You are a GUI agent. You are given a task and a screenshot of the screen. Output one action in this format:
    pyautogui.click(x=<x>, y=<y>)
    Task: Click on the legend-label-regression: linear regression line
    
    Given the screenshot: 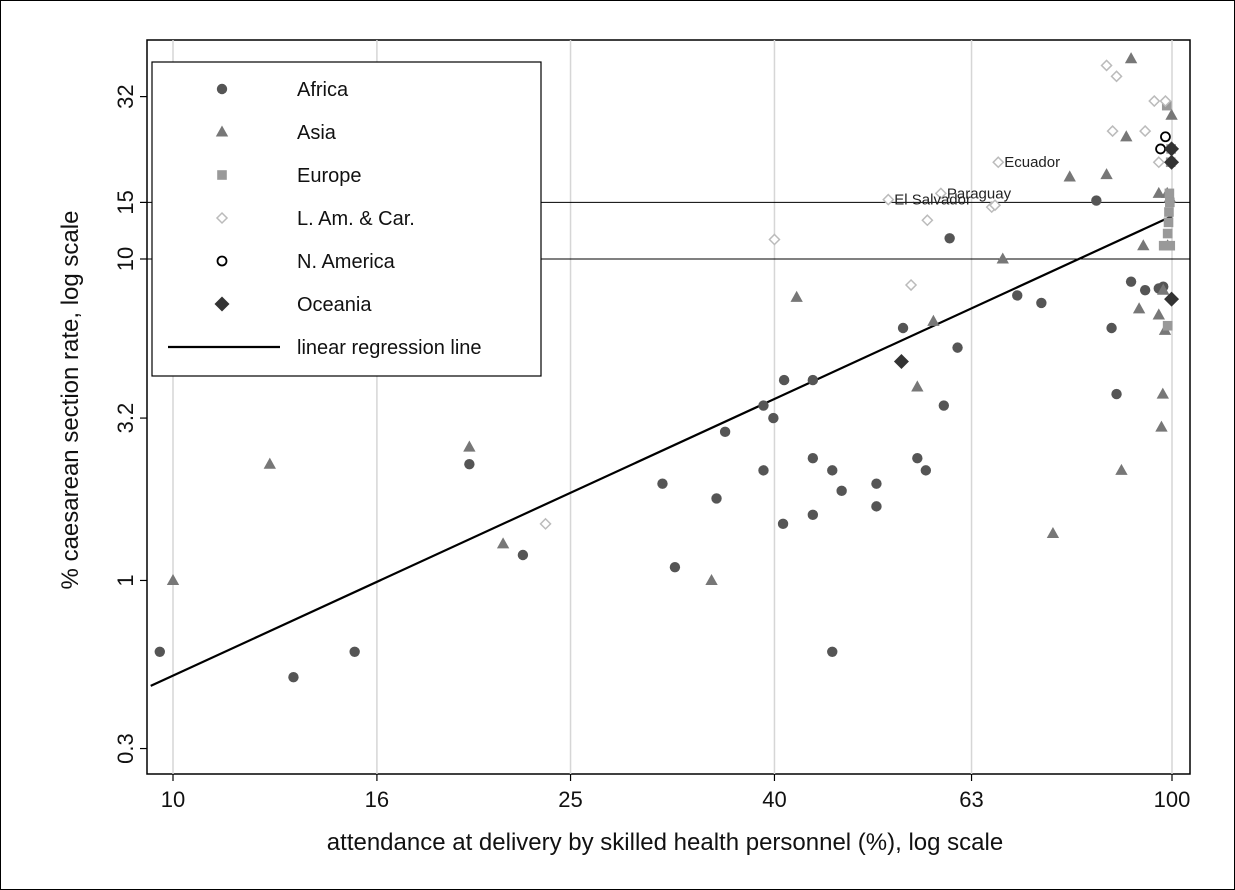 What is the action you would take?
    pyautogui.click(x=389, y=348)
    